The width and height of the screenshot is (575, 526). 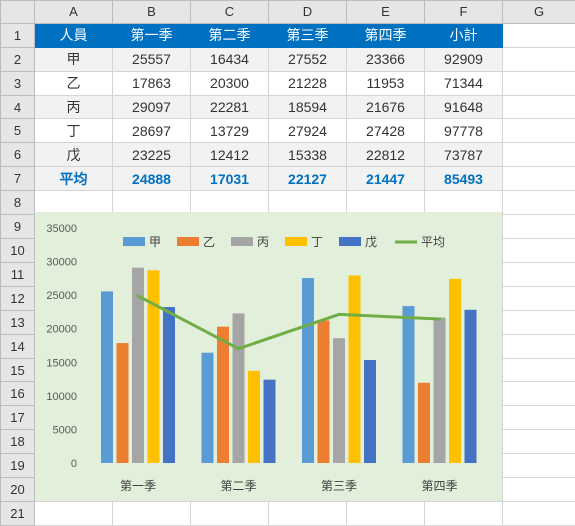 What do you see at coordinates (463, 59) in the screenshot?
I see `cell: 92909` at bounding box center [463, 59].